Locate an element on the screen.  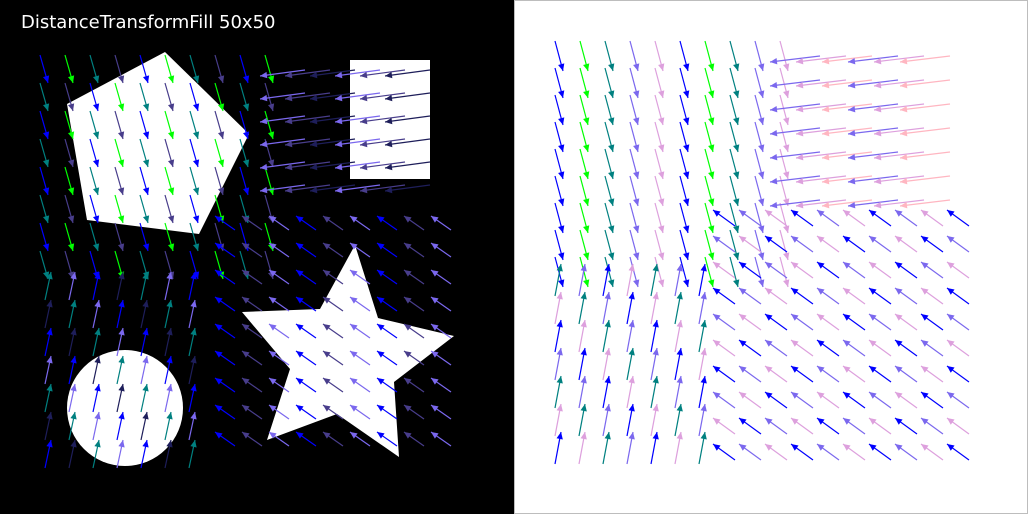
star-shape is located at coordinates (348, 351).